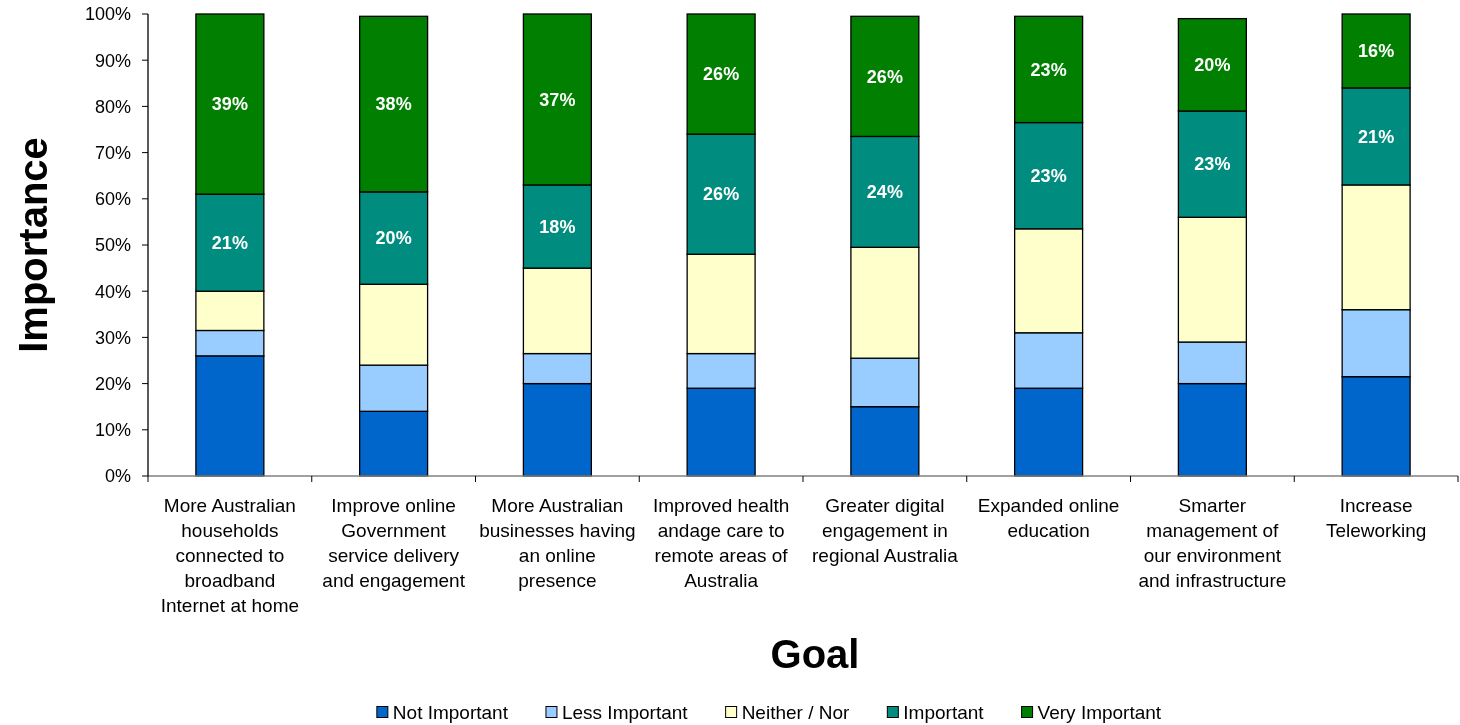 Image resolution: width=1460 pixels, height=725 pixels. What do you see at coordinates (117, 476) in the screenshot?
I see `y-tick-label: 0%` at bounding box center [117, 476].